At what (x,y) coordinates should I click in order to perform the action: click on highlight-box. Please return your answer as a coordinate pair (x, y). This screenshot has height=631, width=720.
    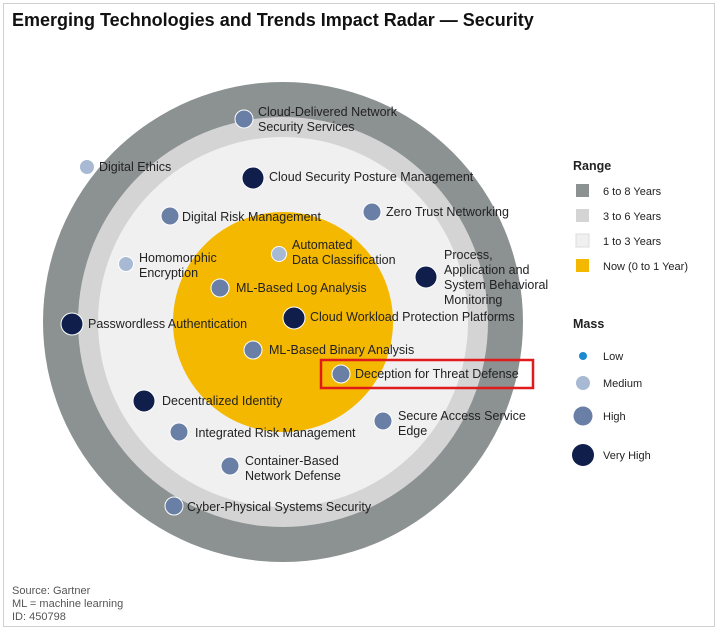
    Looking at the image, I should click on (427, 374).